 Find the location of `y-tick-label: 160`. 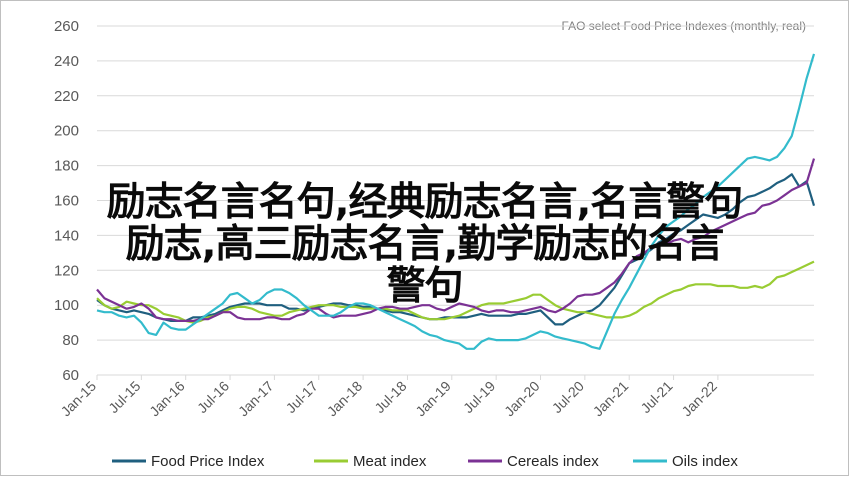

y-tick-label: 160 is located at coordinates (66, 201).